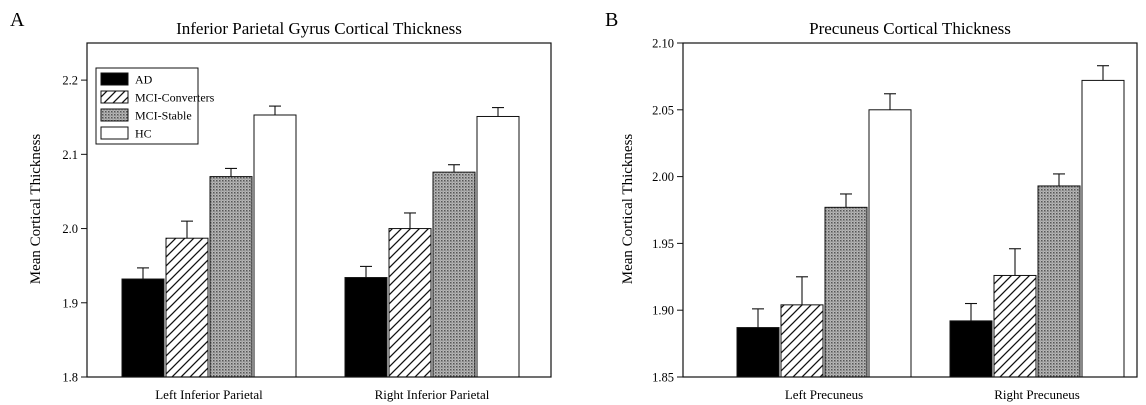 The width and height of the screenshot is (1146, 405). What do you see at coordinates (114, 133) in the screenshot?
I see `legend-swatch-hc` at bounding box center [114, 133].